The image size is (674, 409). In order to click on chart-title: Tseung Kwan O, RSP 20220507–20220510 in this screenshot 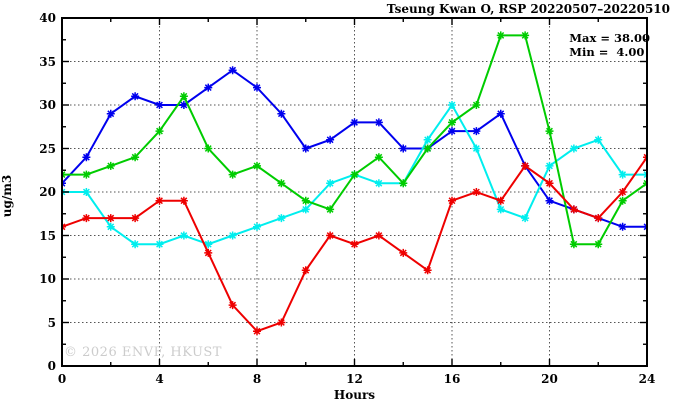, I will do `click(528, 9)`.